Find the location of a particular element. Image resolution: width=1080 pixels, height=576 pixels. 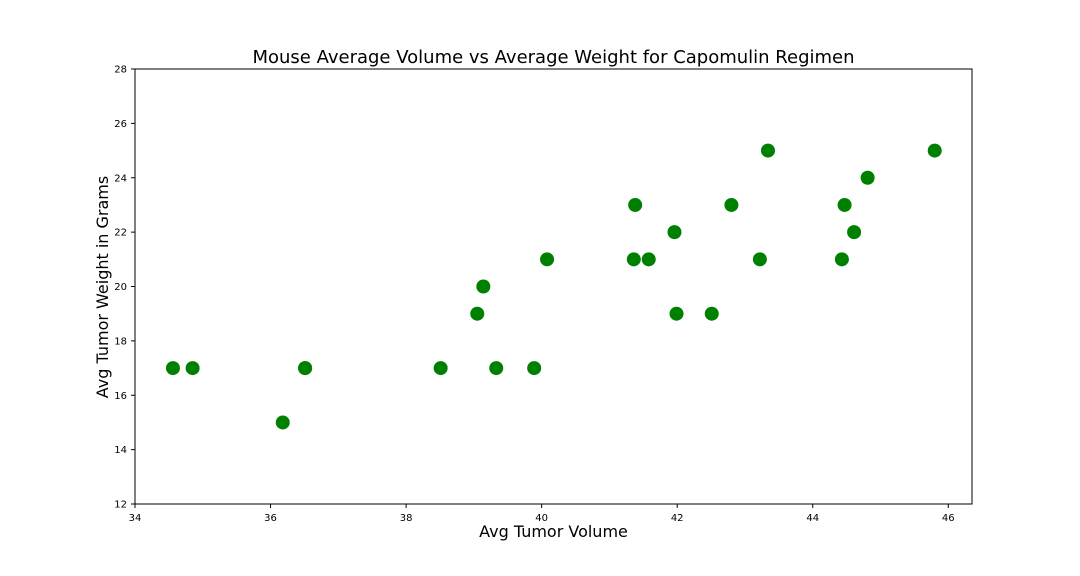

x-axis-label: Avg Tumor Volume is located at coordinates (553, 531).